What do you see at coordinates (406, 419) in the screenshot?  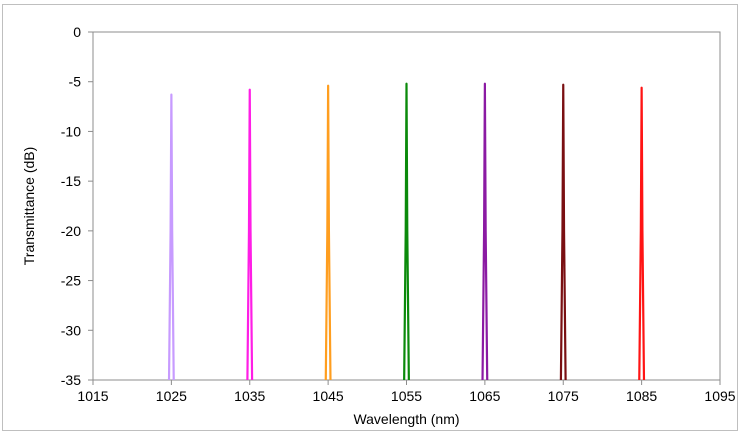 I see `x-axis-title: Wavelength (nm)` at bounding box center [406, 419].